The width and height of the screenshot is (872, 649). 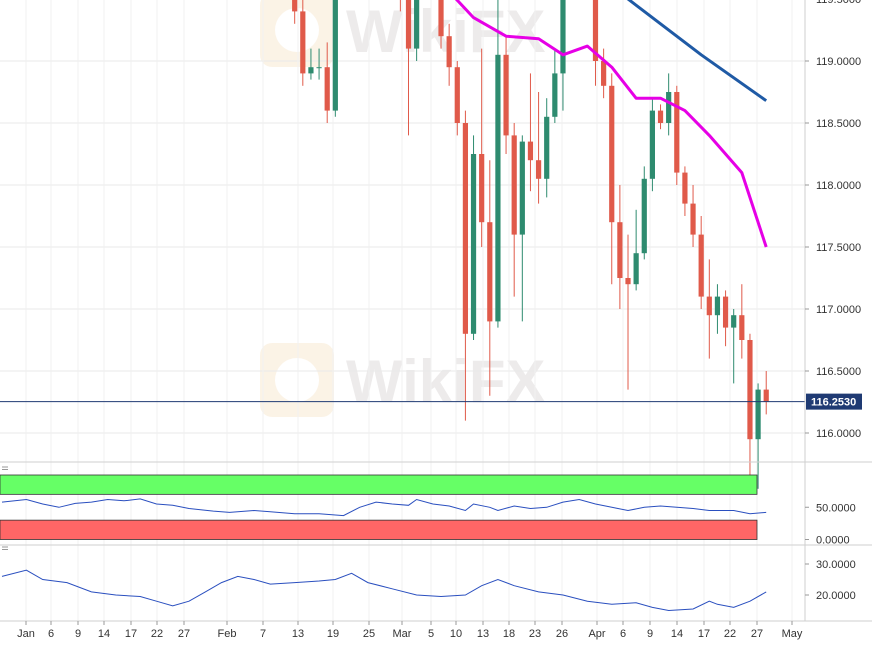 What do you see at coordinates (379, 484) in the screenshot?
I see `rsi-overbought-zone` at bounding box center [379, 484].